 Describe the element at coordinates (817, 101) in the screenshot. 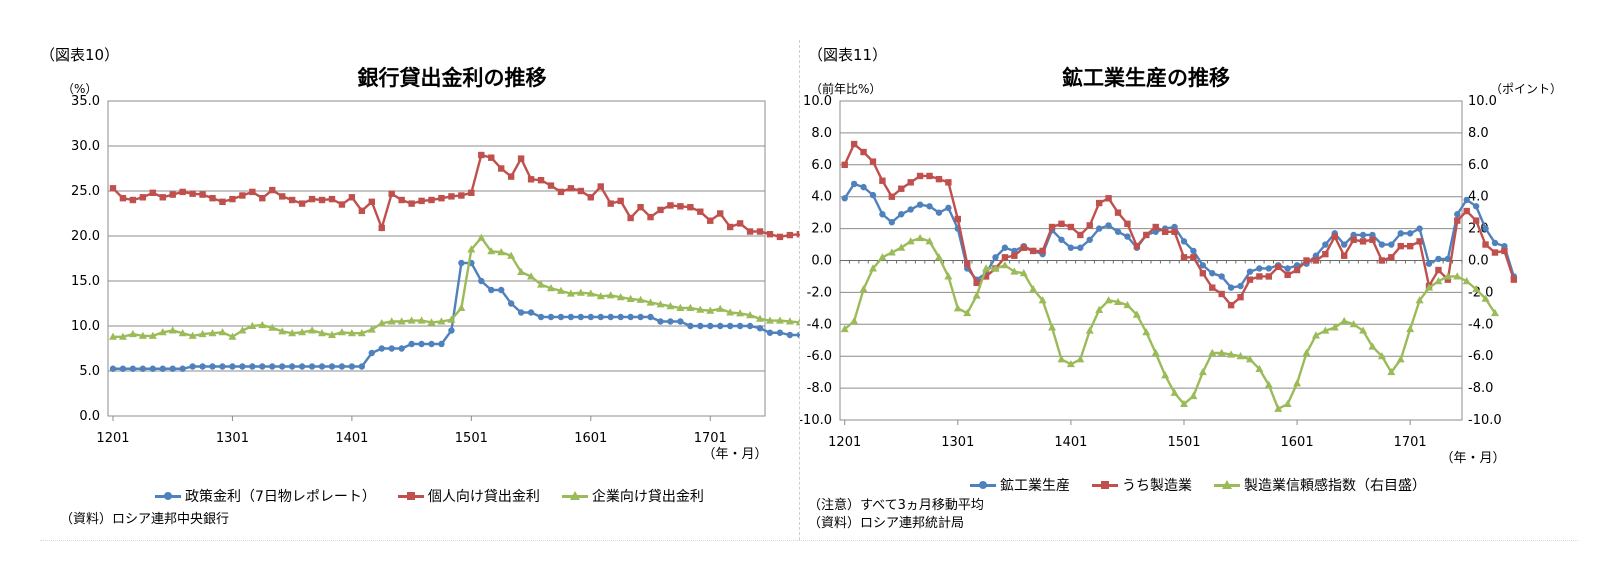

I see `y-tick-label: 10.0` at that location.